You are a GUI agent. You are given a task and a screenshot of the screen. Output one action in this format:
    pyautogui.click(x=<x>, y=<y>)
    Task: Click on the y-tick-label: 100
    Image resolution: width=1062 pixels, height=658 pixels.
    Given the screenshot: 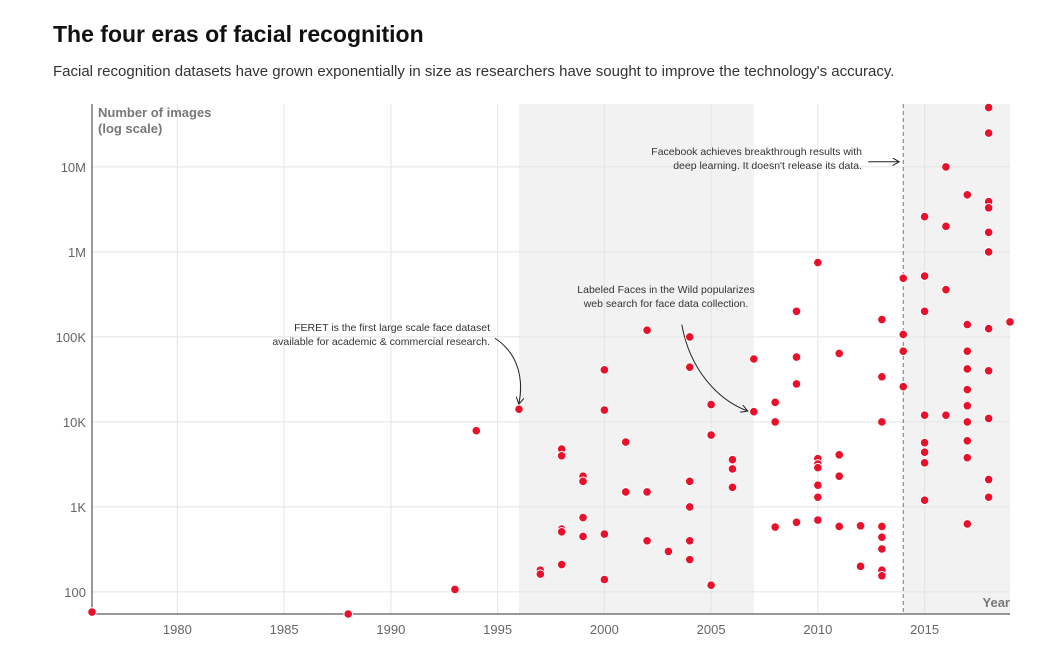 What is the action you would take?
    pyautogui.click(x=75, y=592)
    